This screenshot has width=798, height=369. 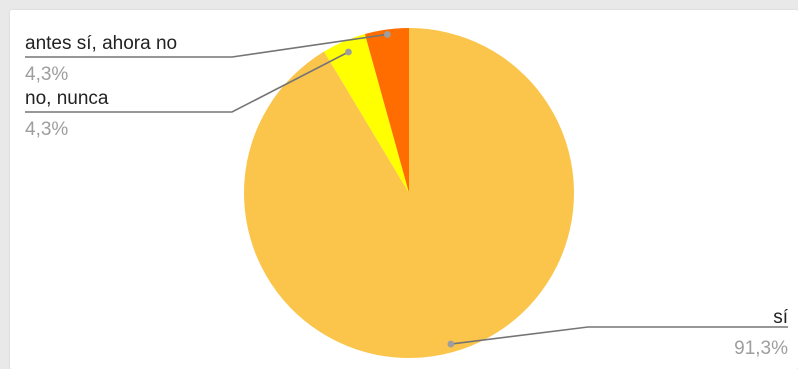 I want to click on slice-label-si: sí, so click(x=781, y=317).